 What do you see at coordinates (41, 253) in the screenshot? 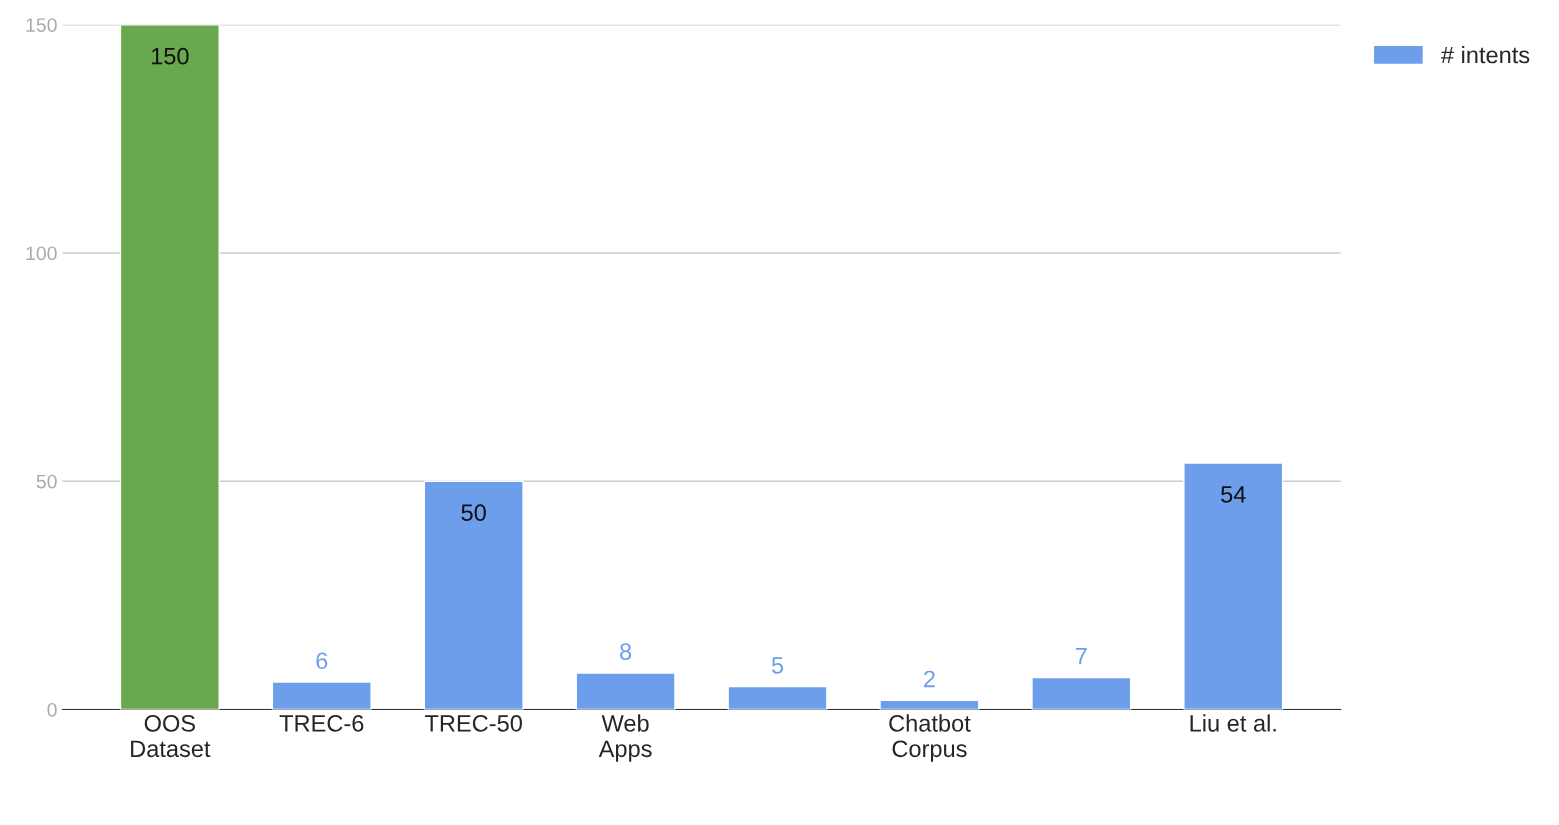
I see `y-tick-label: 100` at bounding box center [41, 253].